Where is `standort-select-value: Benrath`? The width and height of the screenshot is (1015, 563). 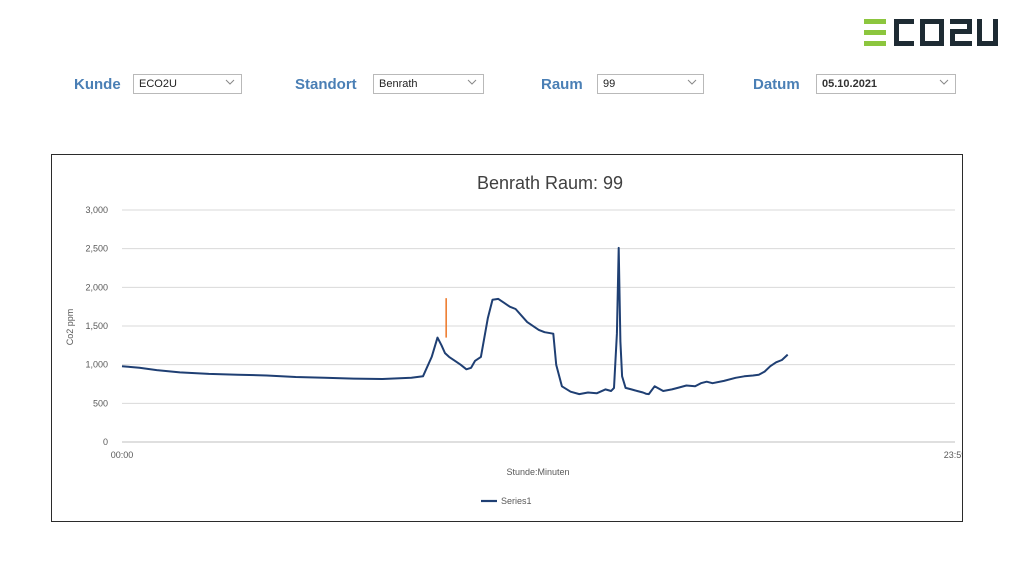
standort-select-value: Benrath is located at coordinates (398, 84).